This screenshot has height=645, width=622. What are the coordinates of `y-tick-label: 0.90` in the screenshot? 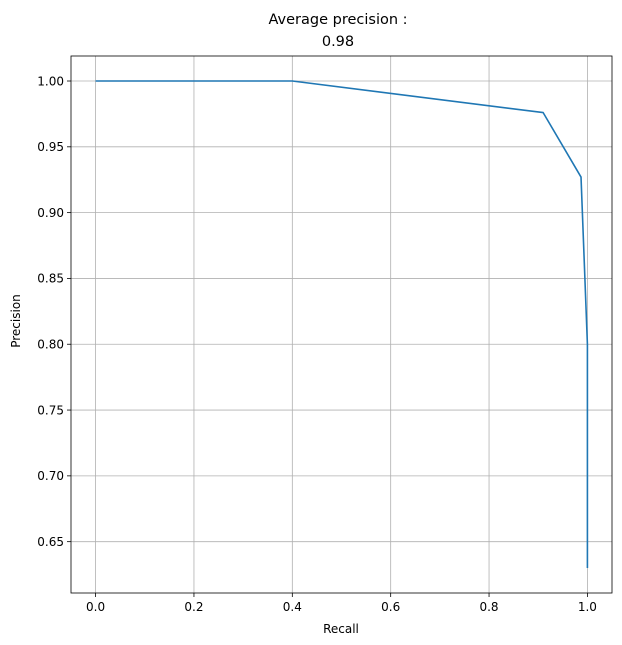 It's located at (50, 213).